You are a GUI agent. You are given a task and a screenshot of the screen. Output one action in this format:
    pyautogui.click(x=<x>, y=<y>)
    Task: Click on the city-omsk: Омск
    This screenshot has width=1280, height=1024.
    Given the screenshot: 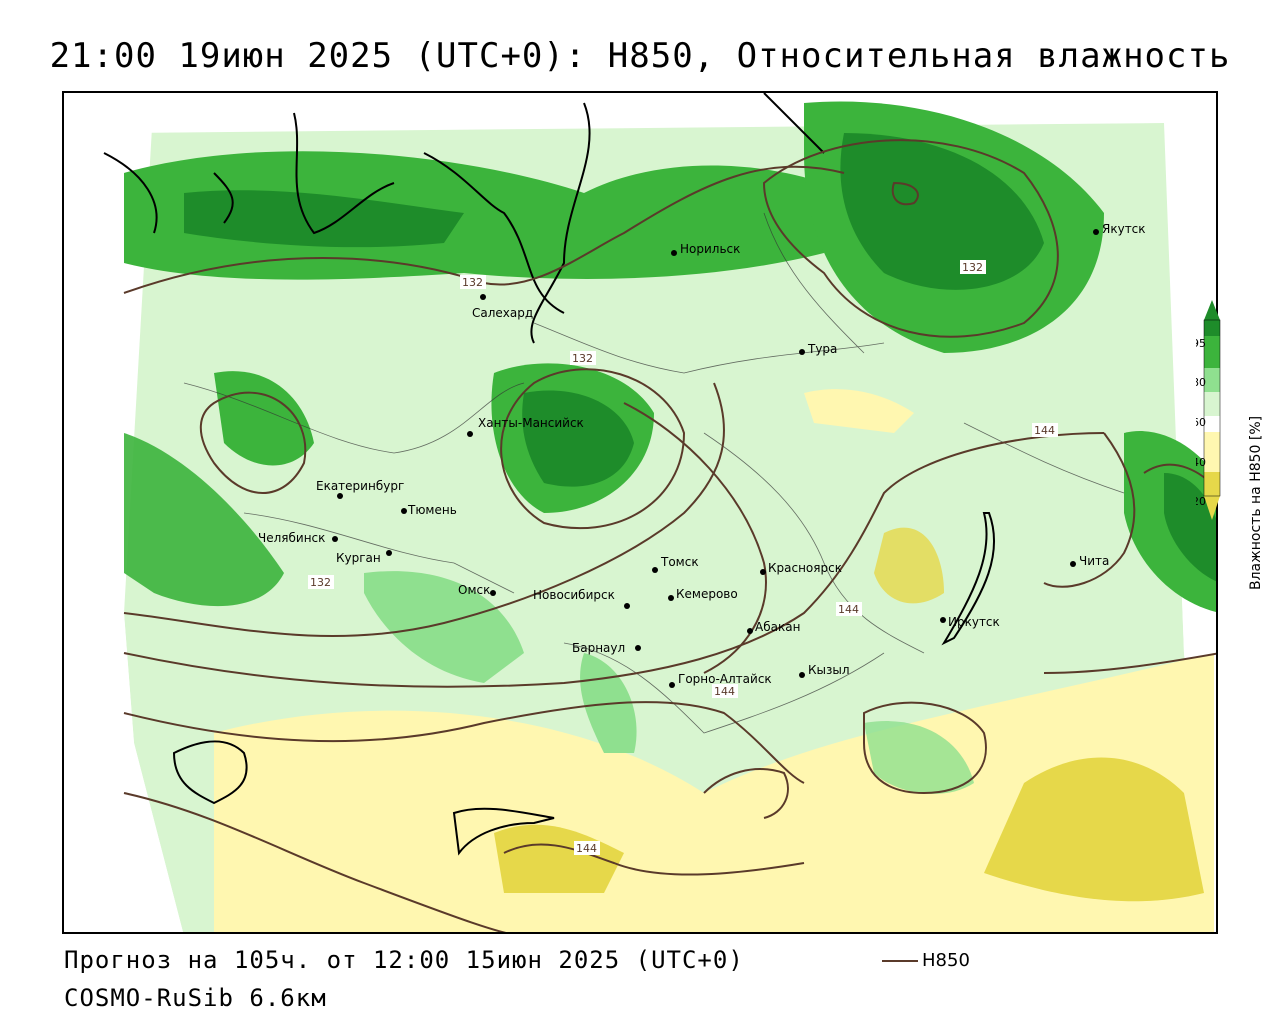 What is the action you would take?
    pyautogui.click(x=477, y=590)
    